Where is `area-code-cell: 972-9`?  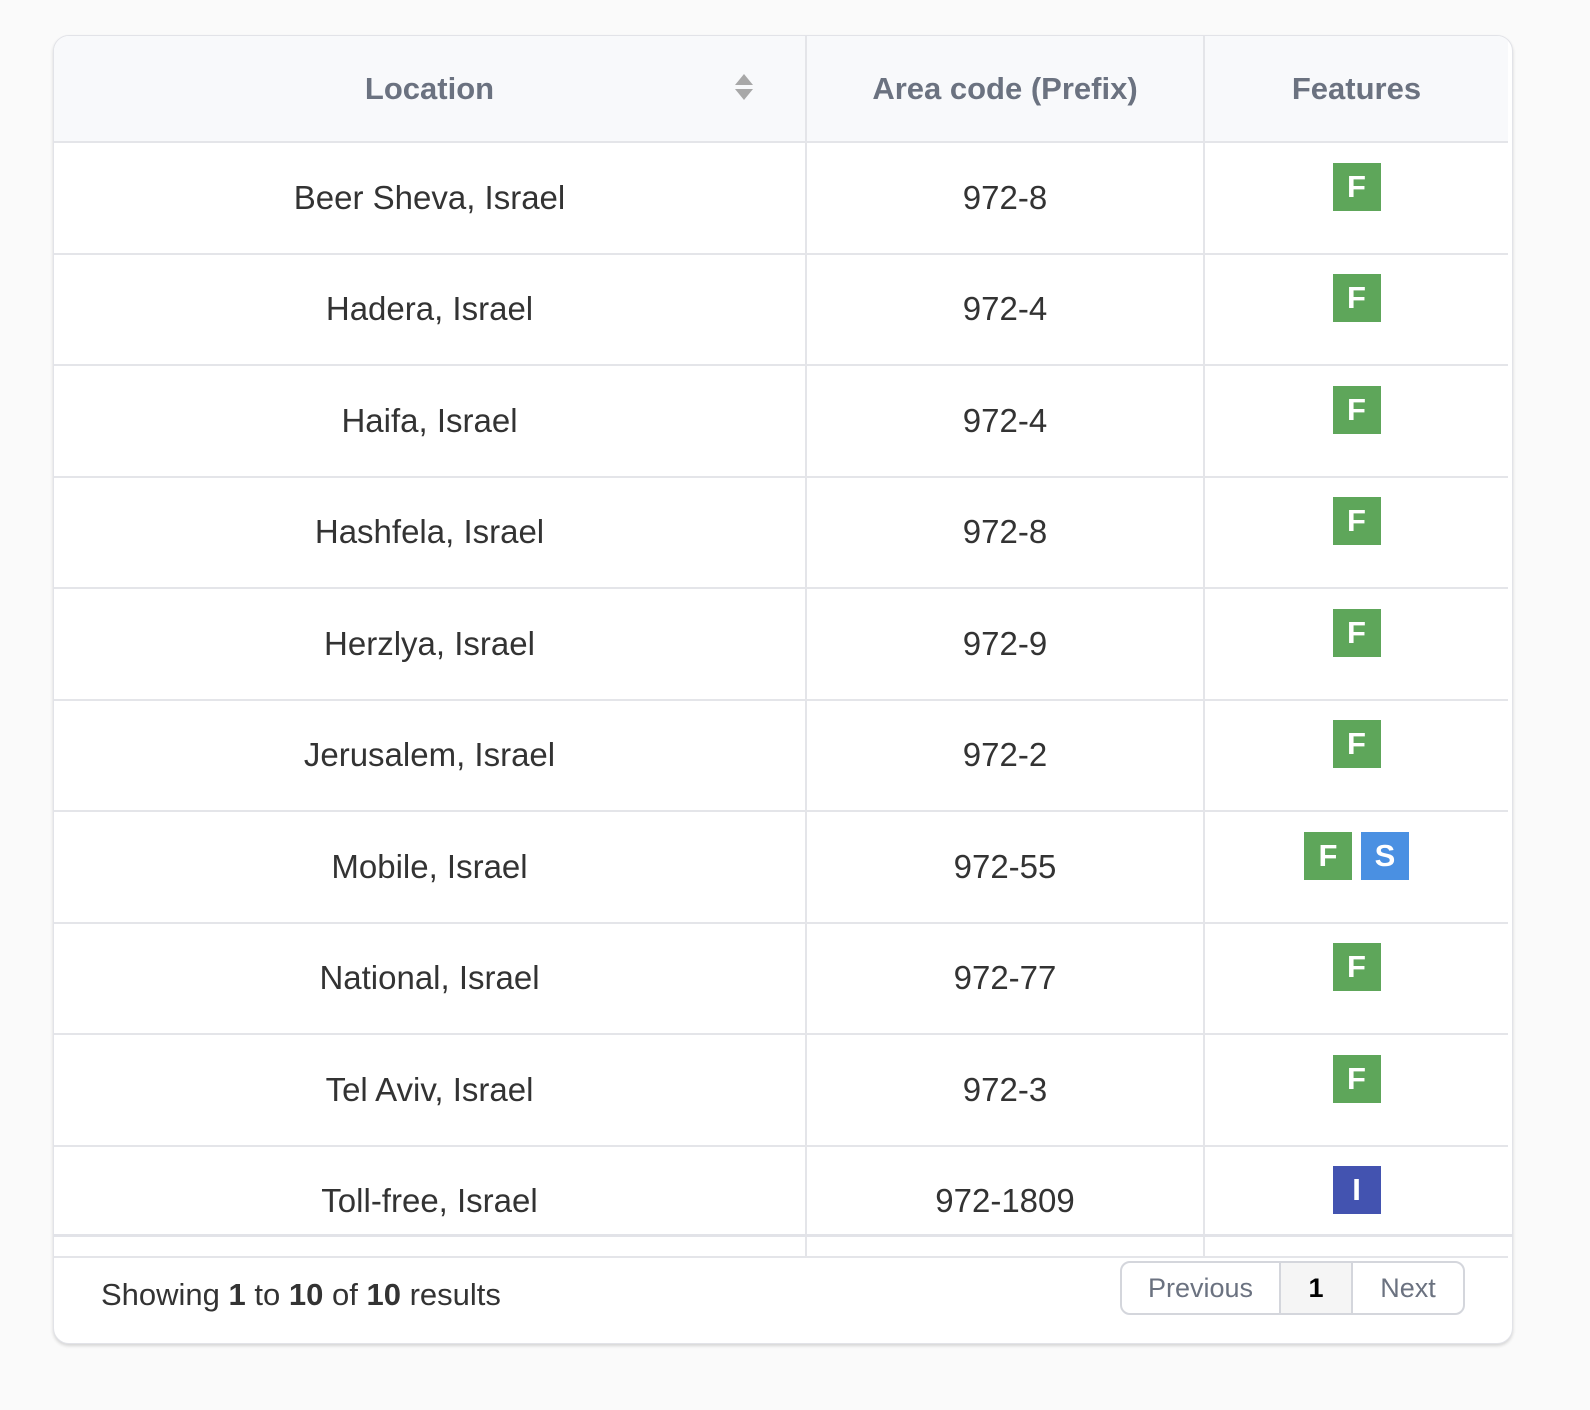 area-code-cell: 972-9 is located at coordinates (1005, 644).